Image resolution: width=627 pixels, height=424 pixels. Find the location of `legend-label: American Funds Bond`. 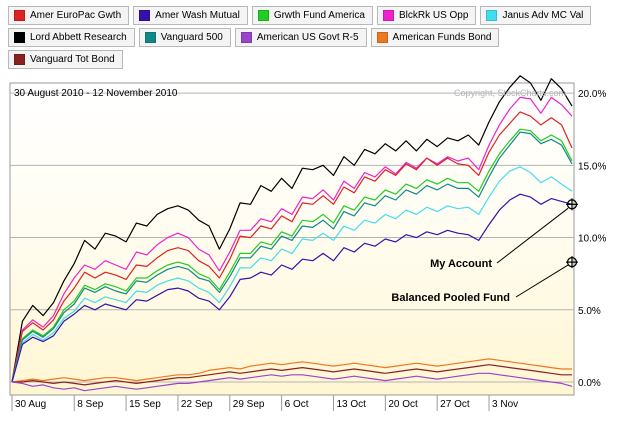

legend-label: American Funds Bond is located at coordinates (442, 37).